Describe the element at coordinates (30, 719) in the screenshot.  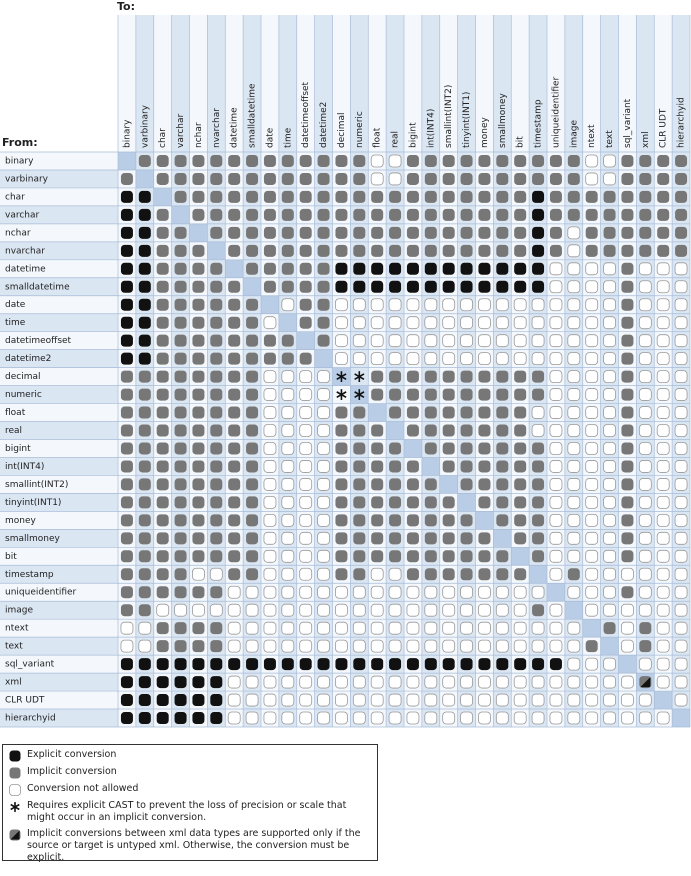
I see `row-label: hierarchyid` at that location.